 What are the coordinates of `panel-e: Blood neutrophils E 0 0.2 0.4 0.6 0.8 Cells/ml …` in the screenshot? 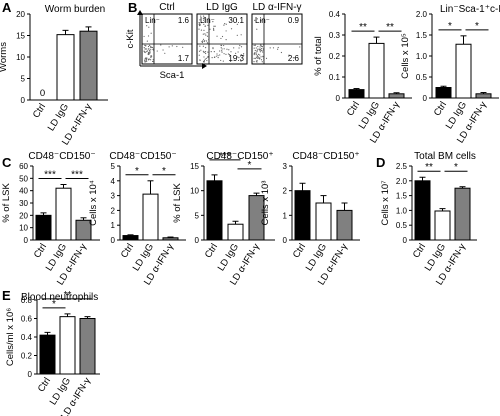 It's located at (51, 352).